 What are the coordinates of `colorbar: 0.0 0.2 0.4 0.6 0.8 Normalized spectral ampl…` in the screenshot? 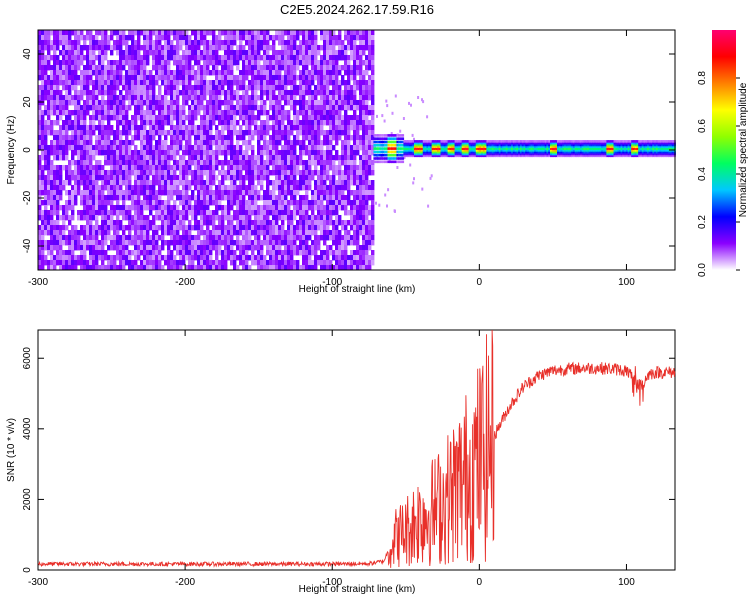 It's located at (723, 153).